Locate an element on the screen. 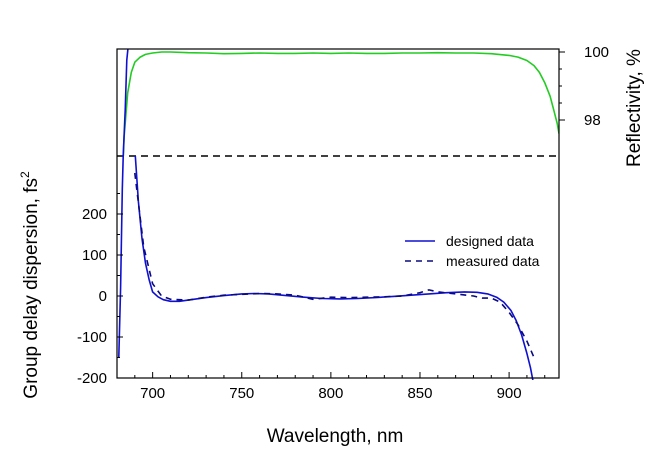  x-axis-title: Wavelength, nm is located at coordinates (335, 436).